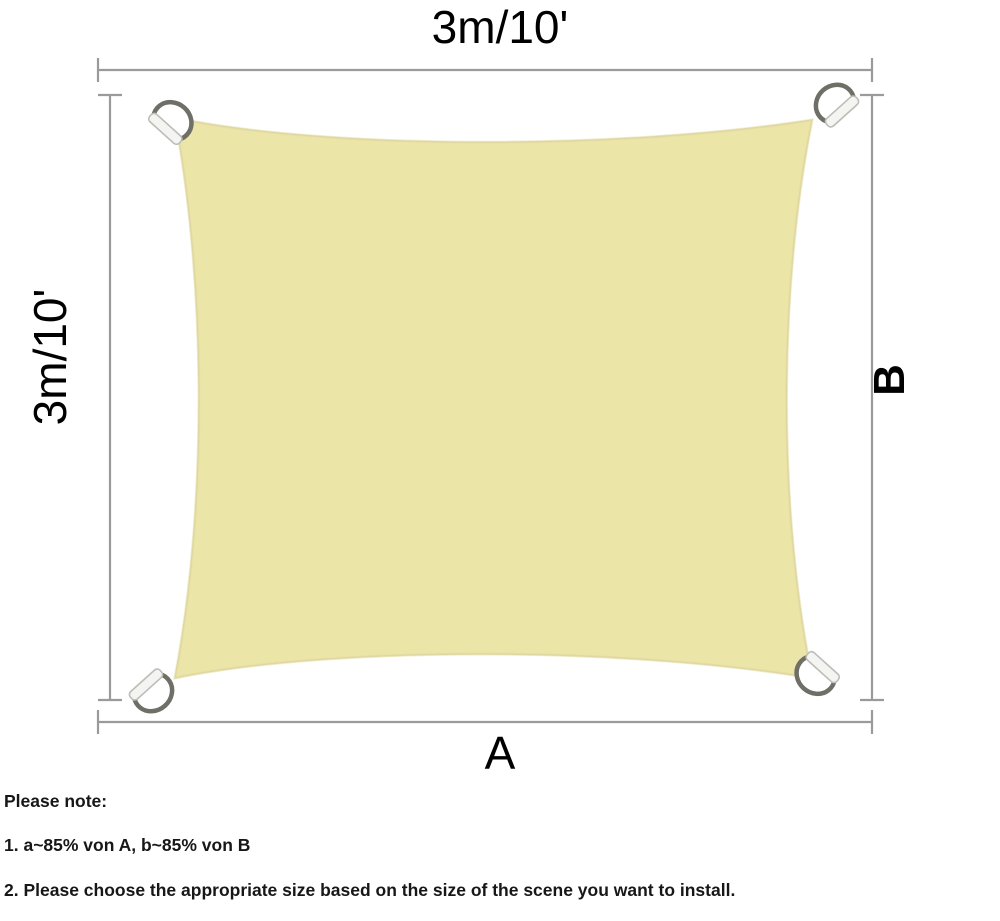 This screenshot has width=1000, height=921. What do you see at coordinates (836, 105) in the screenshot?
I see `grommet-top-right` at bounding box center [836, 105].